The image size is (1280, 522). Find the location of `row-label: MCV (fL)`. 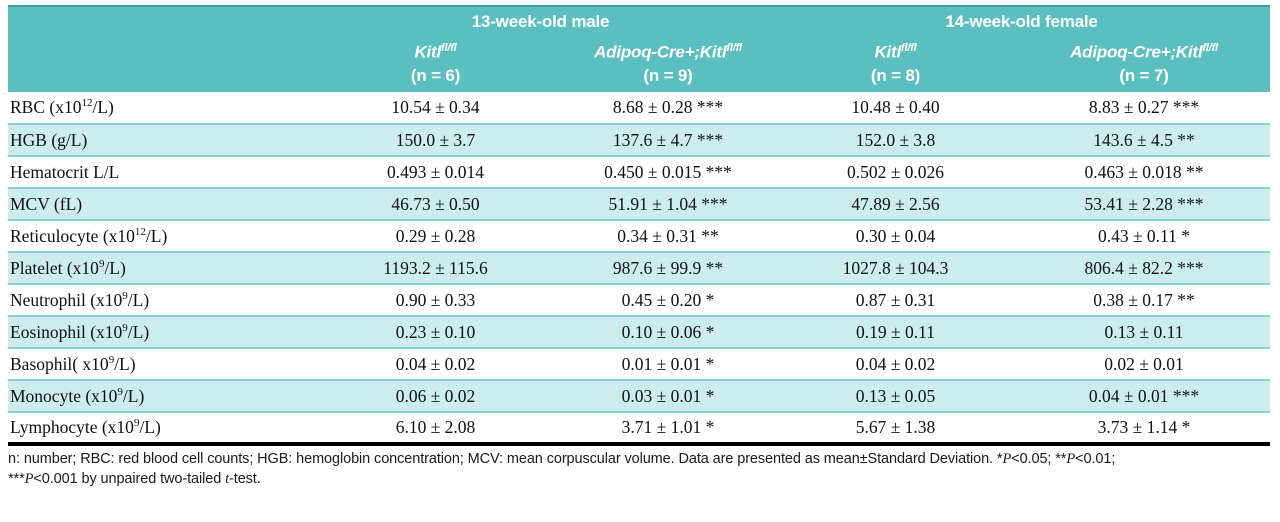

row-label: MCV (fL) is located at coordinates (158, 204).